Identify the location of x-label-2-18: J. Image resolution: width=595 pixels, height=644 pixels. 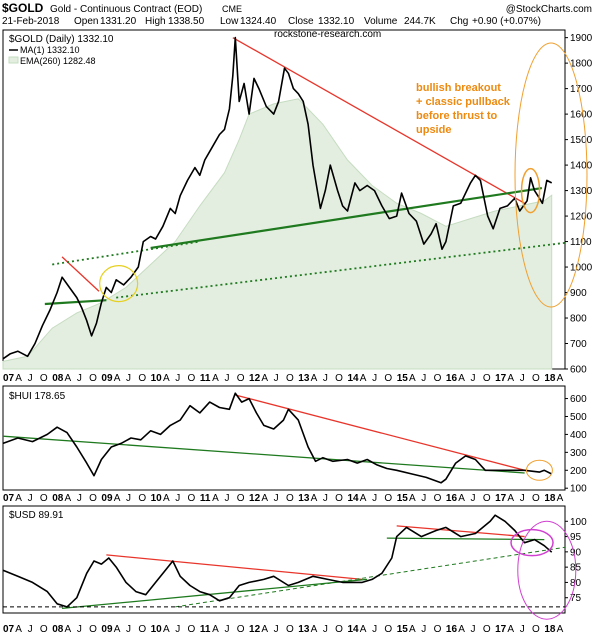
(226, 629).